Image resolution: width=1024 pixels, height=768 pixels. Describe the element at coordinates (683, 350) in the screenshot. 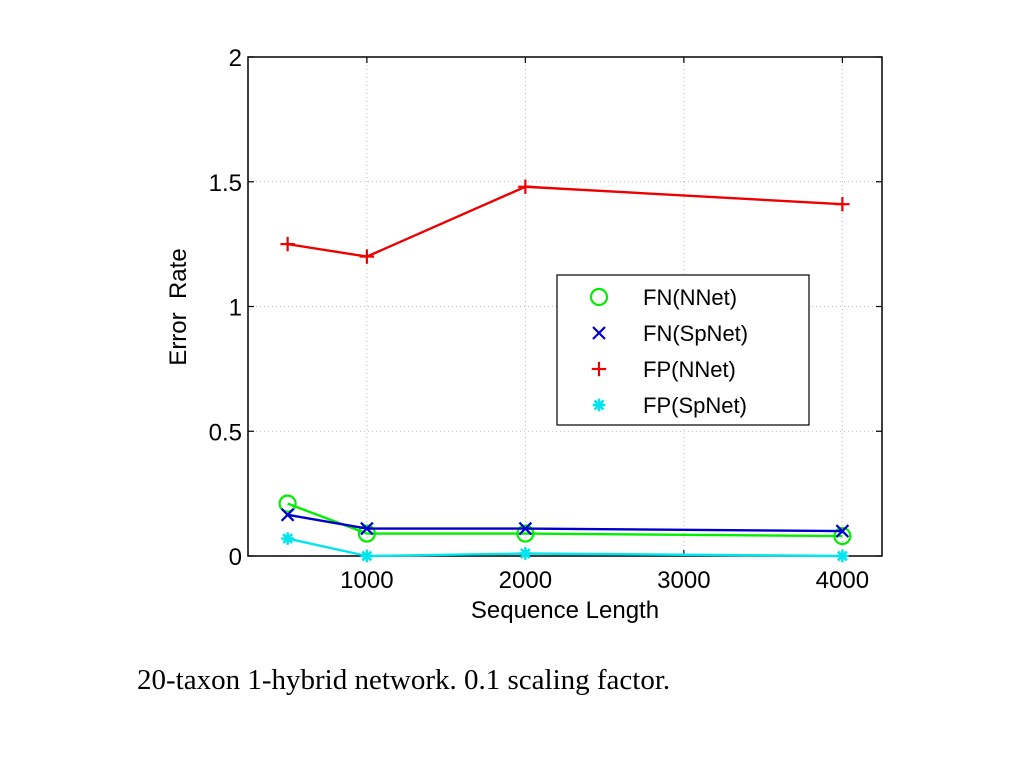

I see `legend: FN(NNet) FN(SpNet) FP(NNet) FP(SpNet)` at that location.